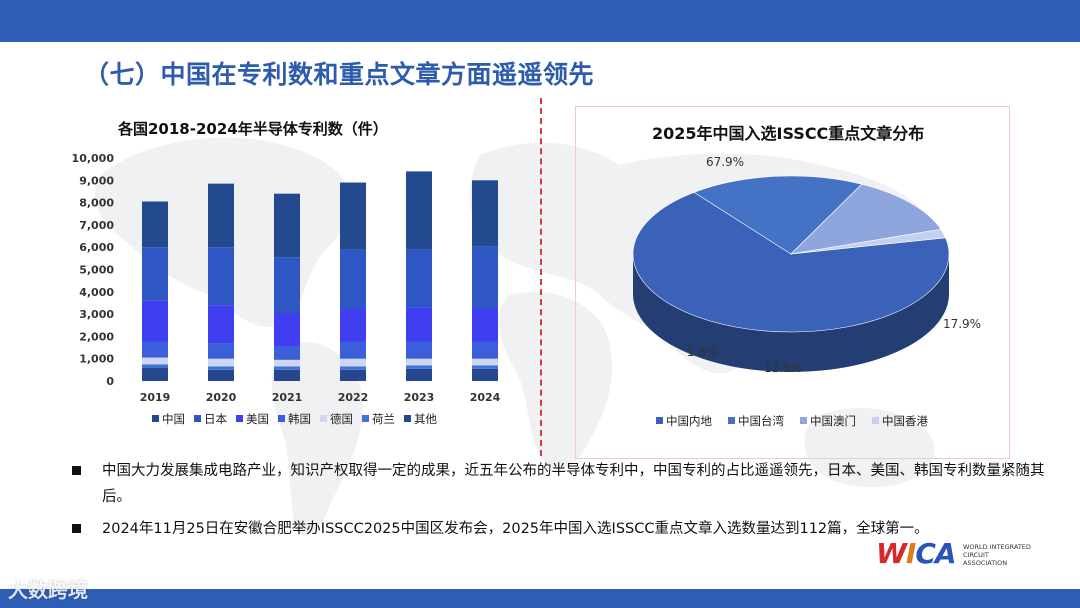 The width and height of the screenshot is (1080, 608). I want to click on pie-data-label: 1.8%, so click(702, 352).